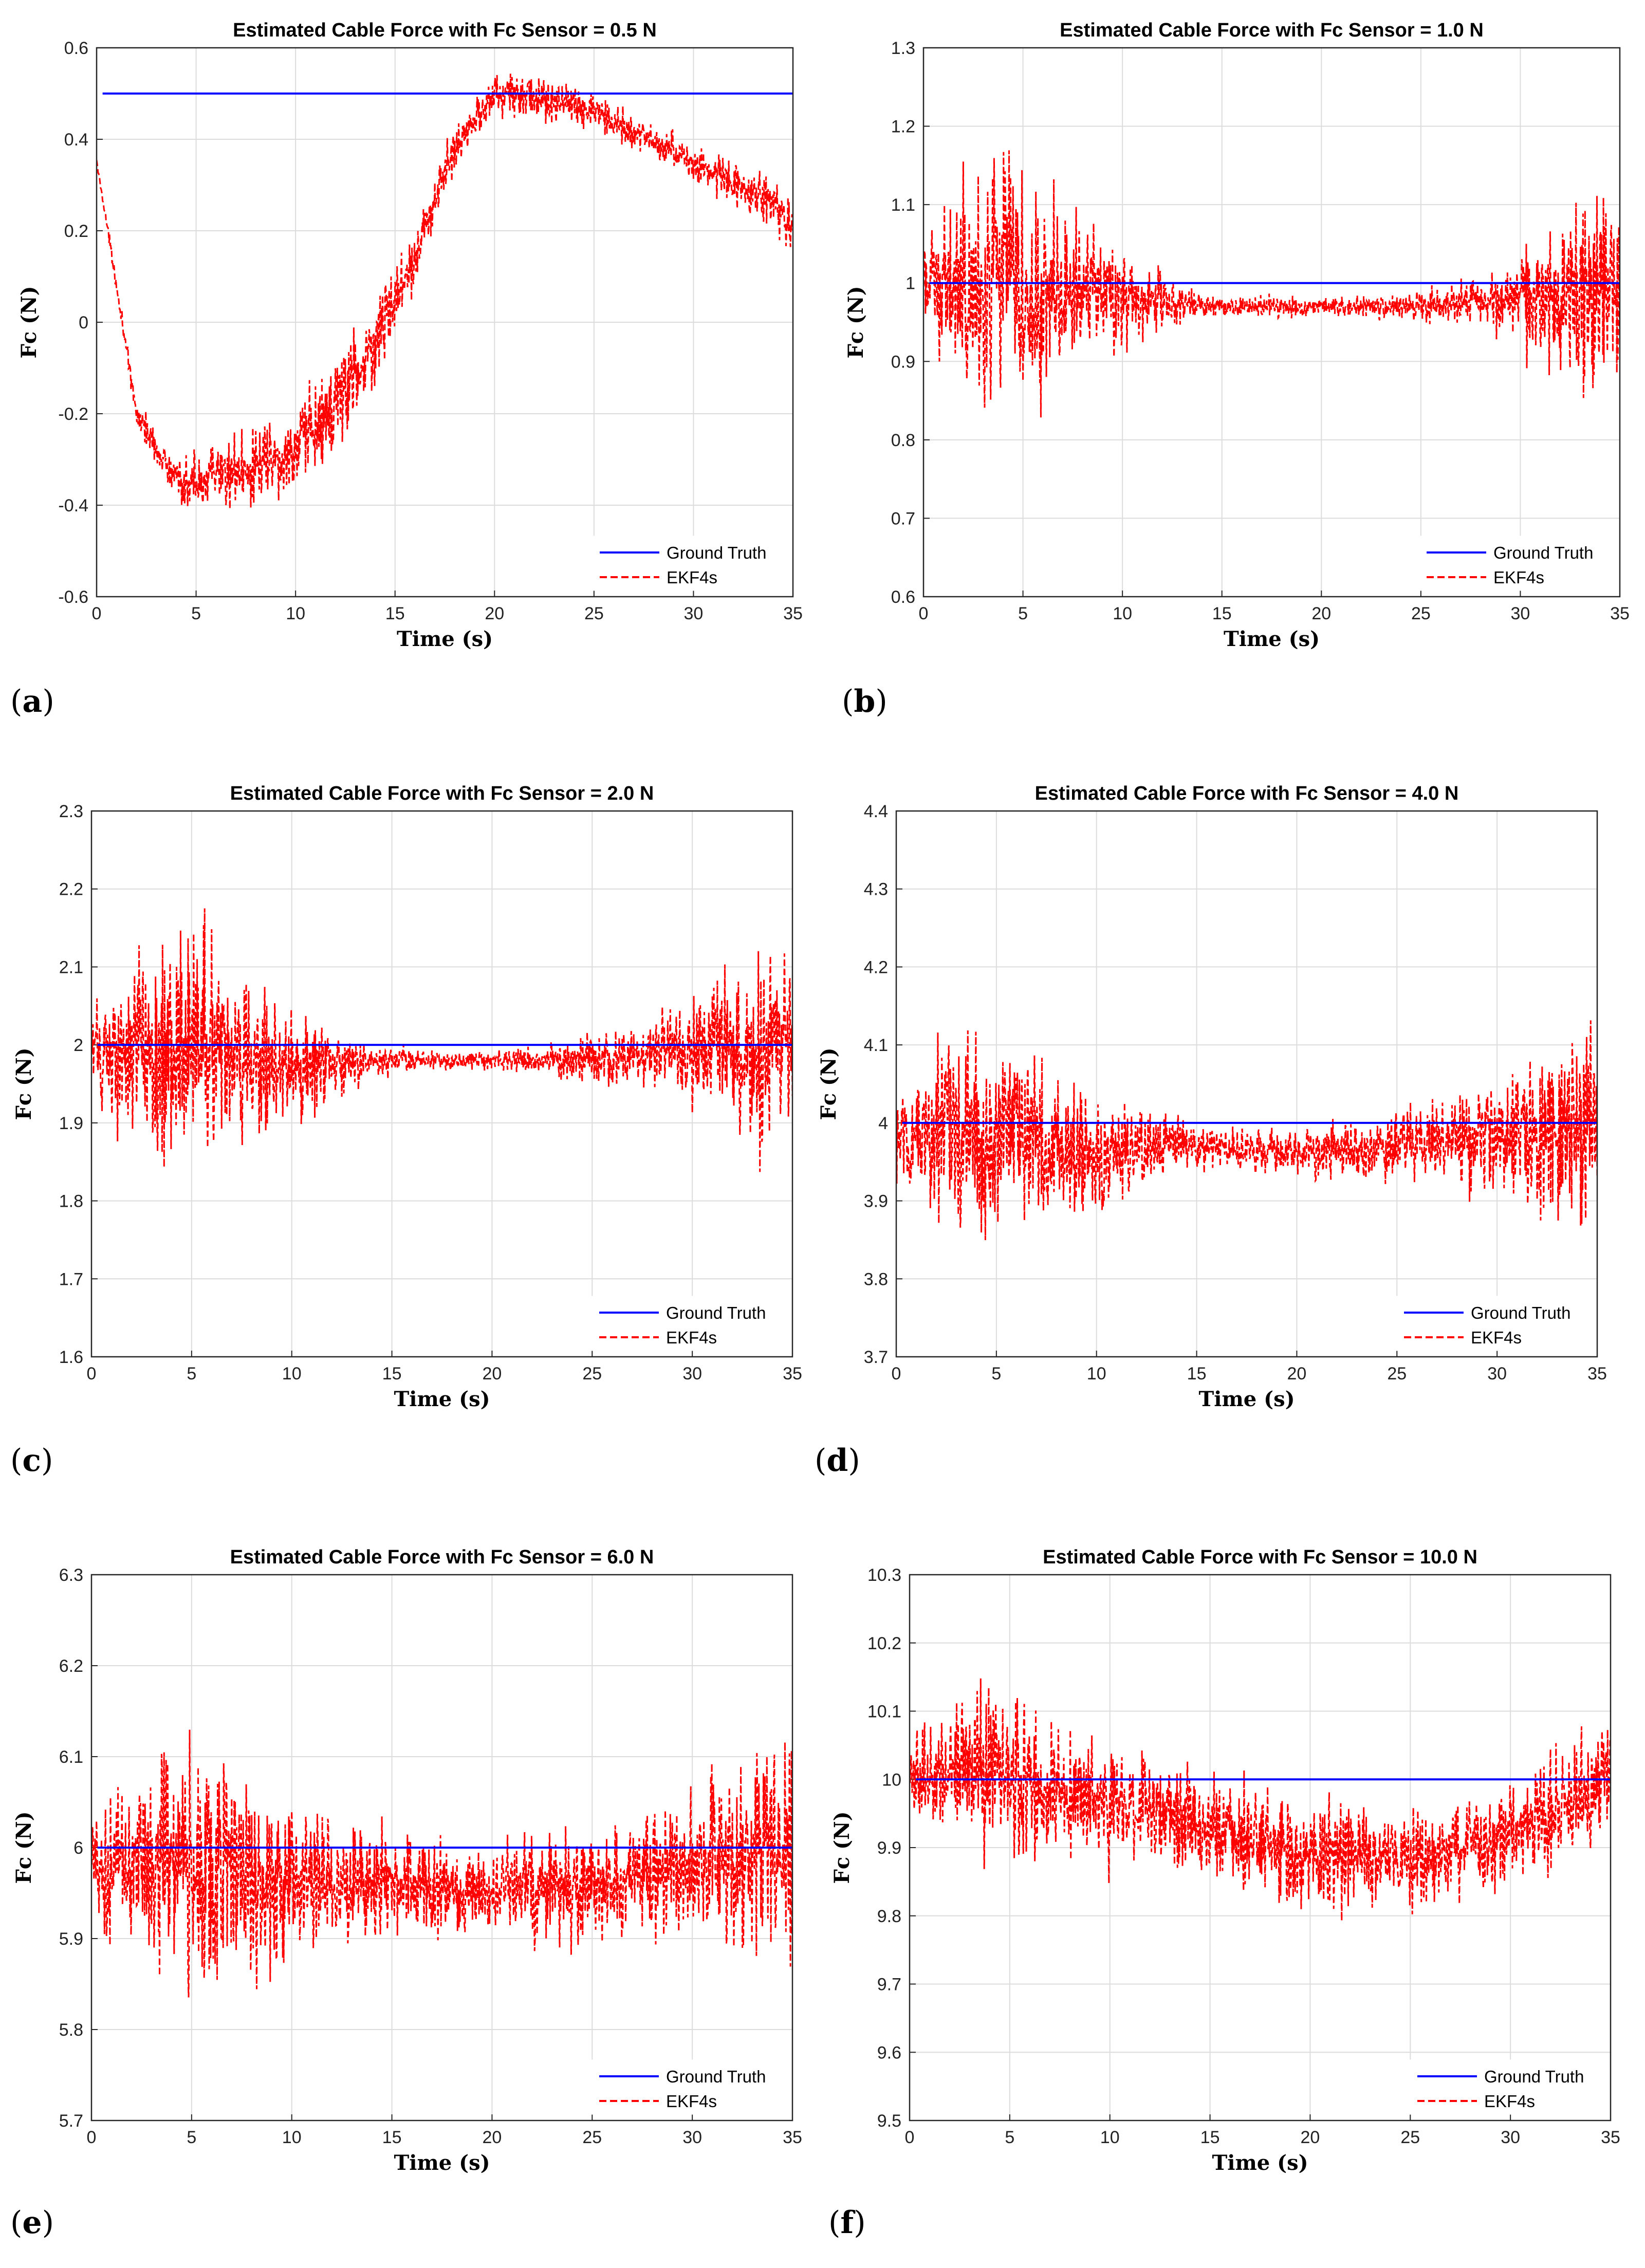  What do you see at coordinates (884, 1575) in the screenshot?
I see `y-tick-label: 10.3` at bounding box center [884, 1575].